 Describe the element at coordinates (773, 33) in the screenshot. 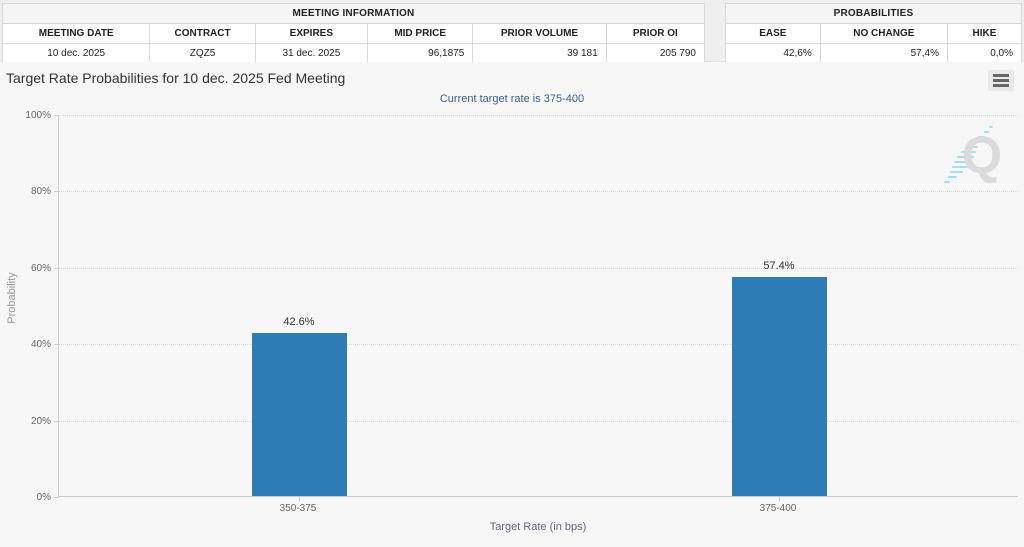

I see `col-ease: EASE` at that location.